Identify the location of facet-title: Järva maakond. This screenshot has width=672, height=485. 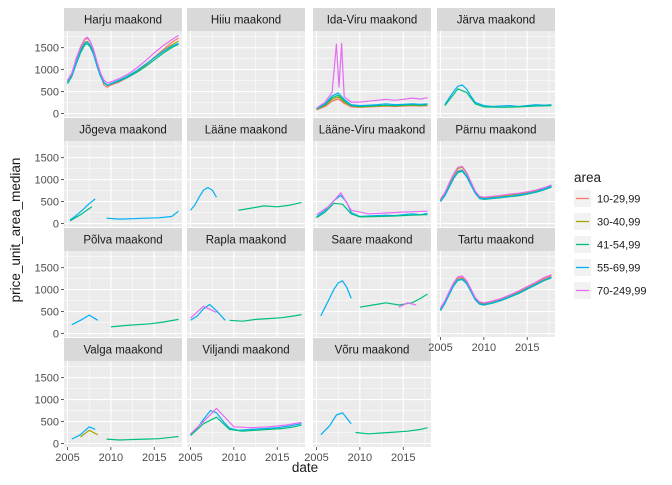
(496, 21).